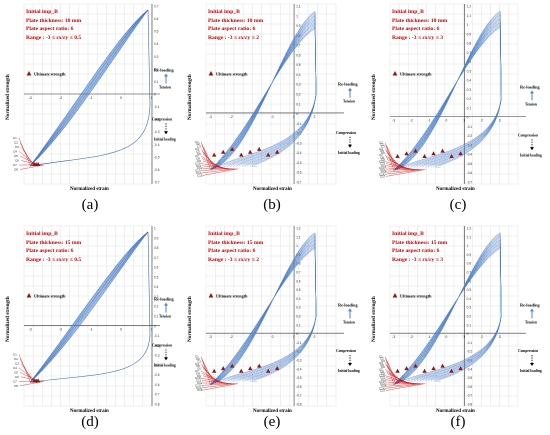 The width and height of the screenshot is (550, 435). Describe the element at coordinates (165, 365) in the screenshot. I see `initial-loading-label: Initial loading` at that location.